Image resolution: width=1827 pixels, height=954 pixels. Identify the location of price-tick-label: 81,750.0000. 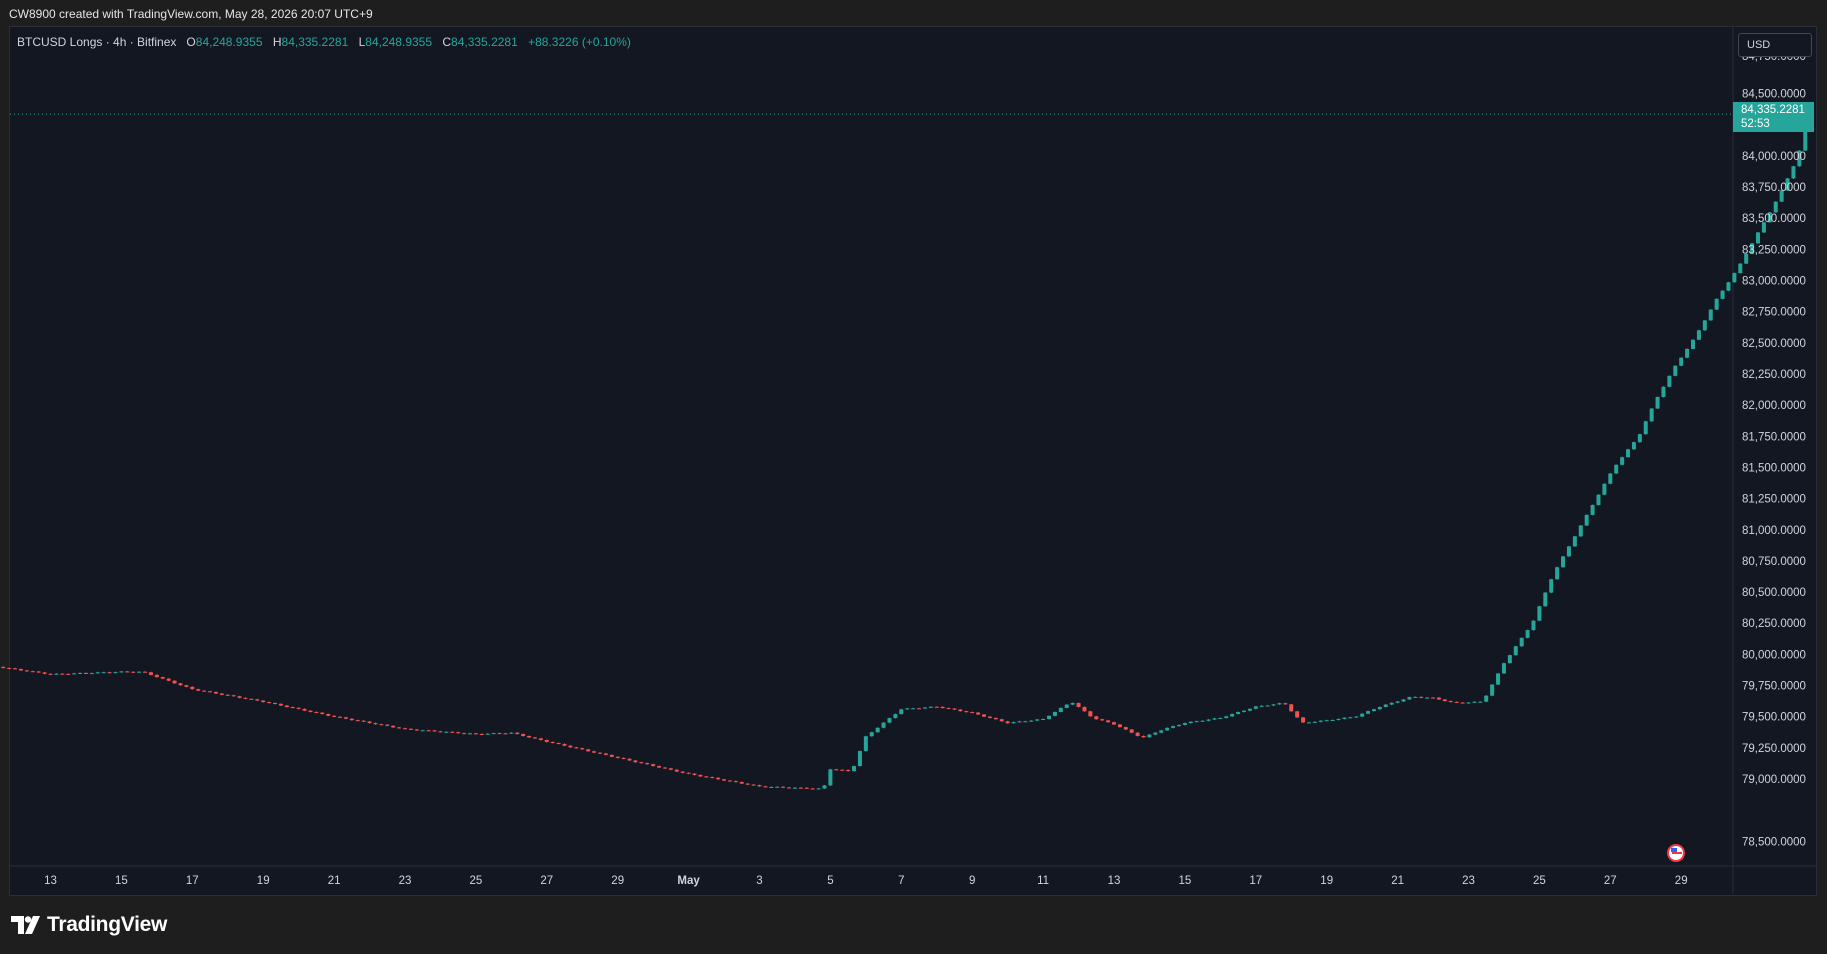
(1774, 437).